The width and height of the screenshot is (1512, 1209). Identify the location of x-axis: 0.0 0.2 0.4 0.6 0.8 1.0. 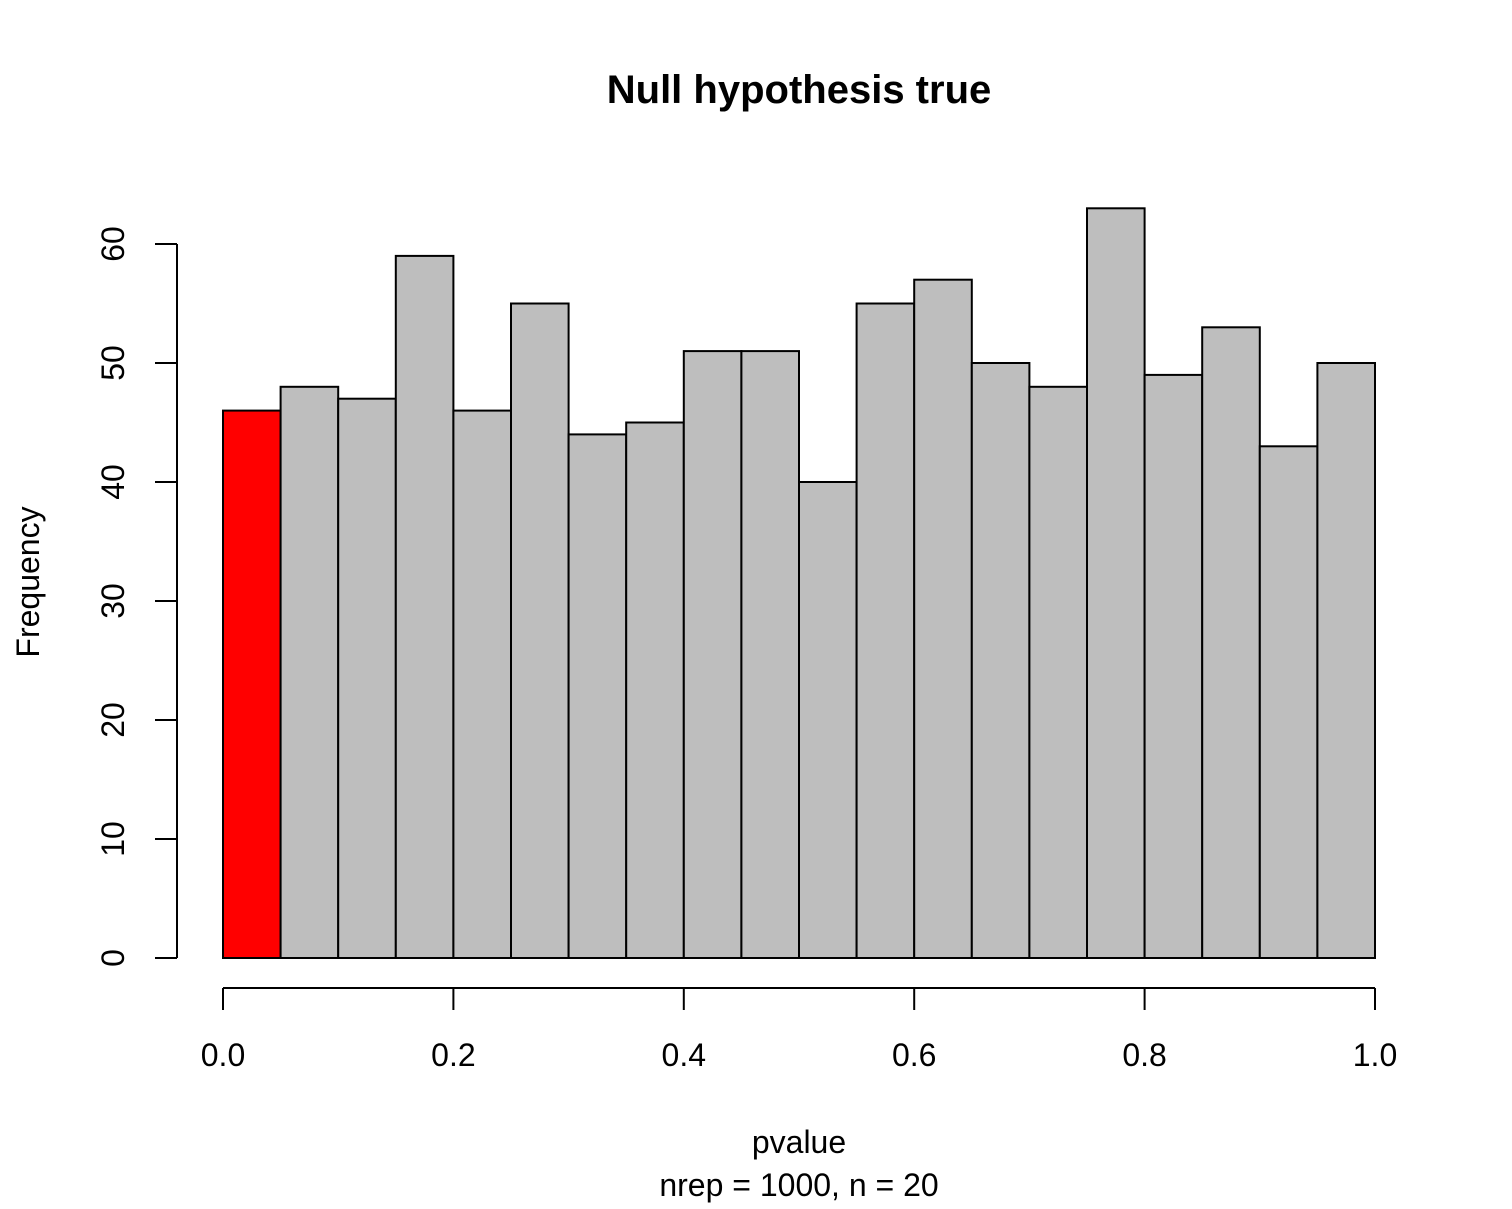
(799, 1030).